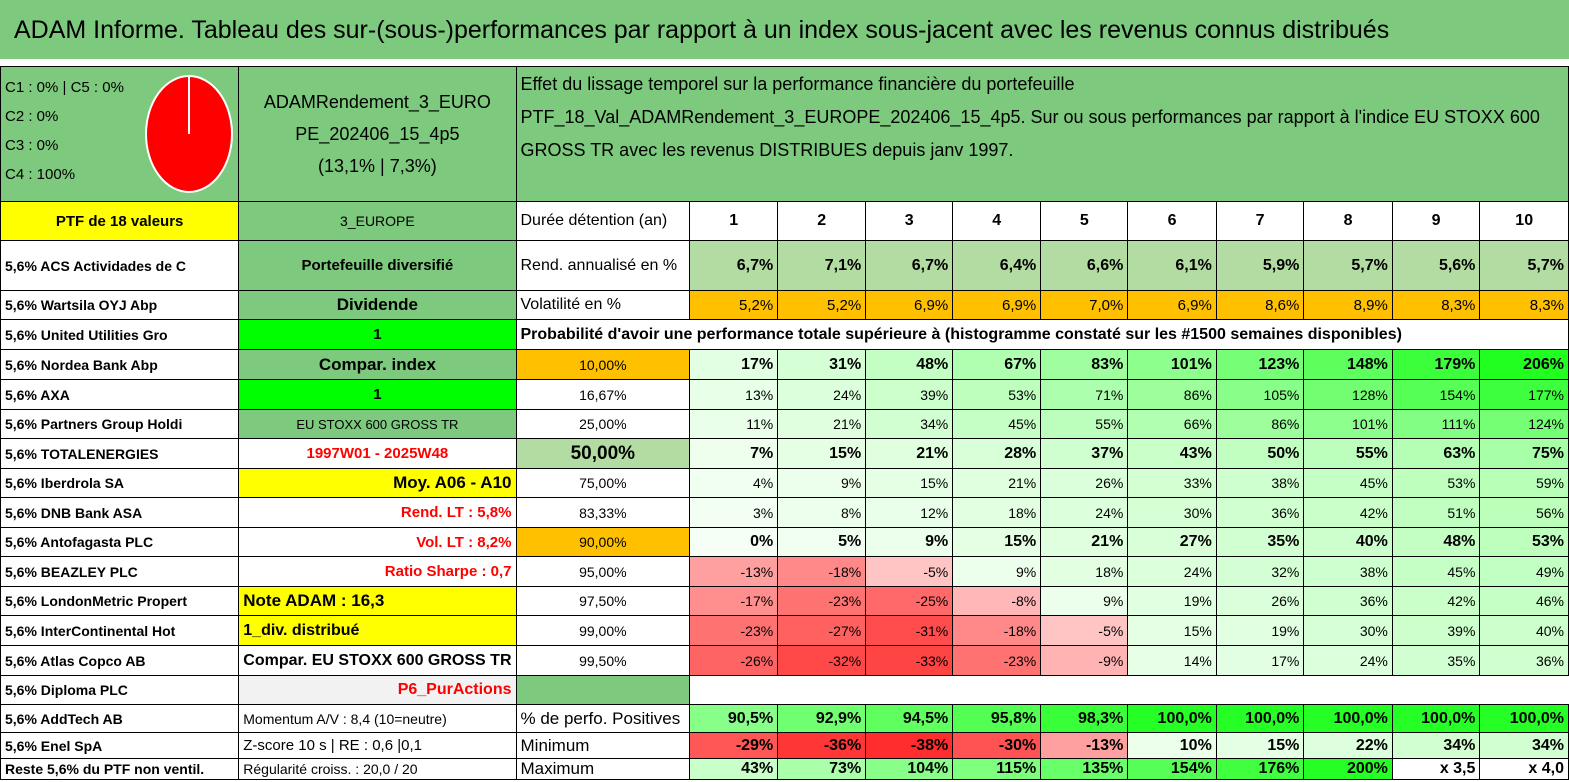  Describe the element at coordinates (1260, 542) in the screenshot. I see `probability-value: 35%` at that location.